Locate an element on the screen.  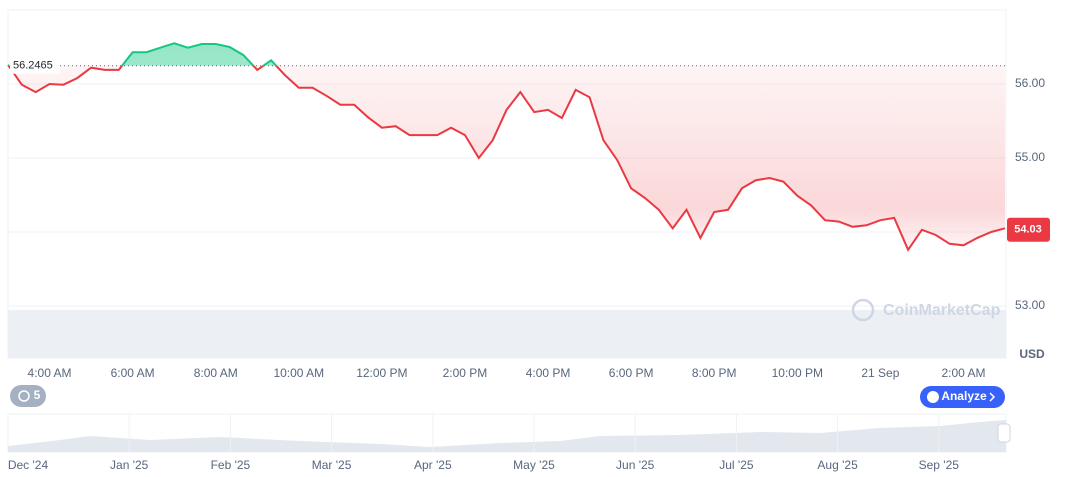
y-tick-label: 55.00 is located at coordinates (1030, 157).